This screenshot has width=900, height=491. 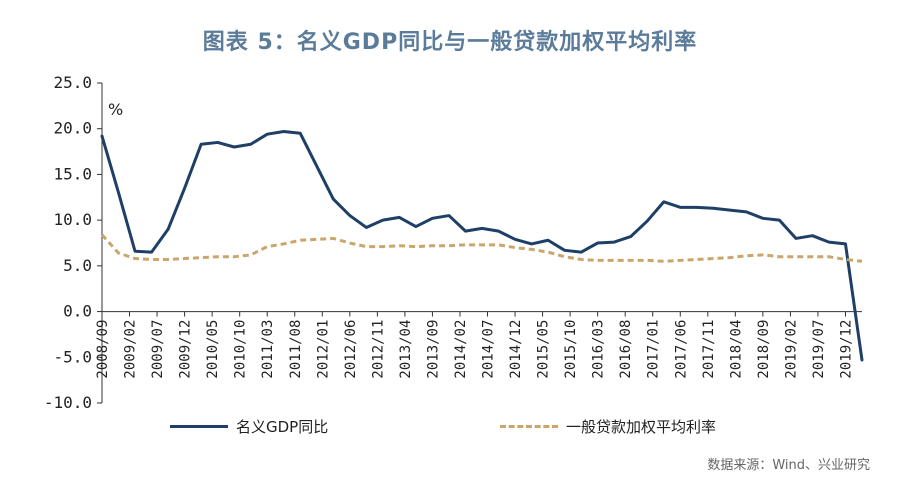 I want to click on x-tick-label: 2012/01, so click(x=323, y=349).